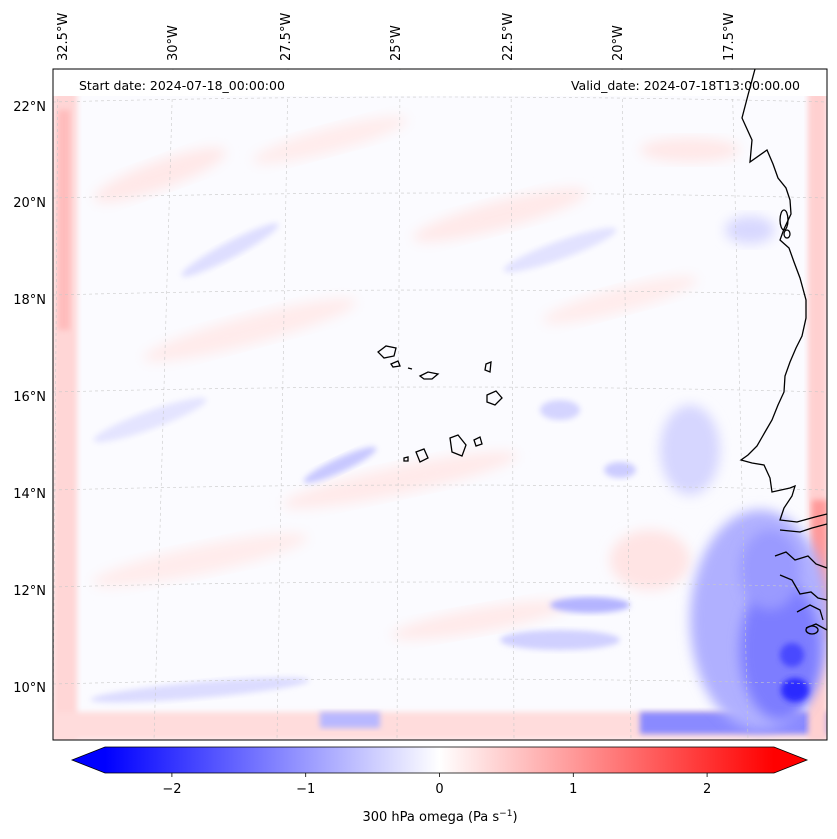  What do you see at coordinates (387, 352) in the screenshot?
I see `island-santo-antao` at bounding box center [387, 352].